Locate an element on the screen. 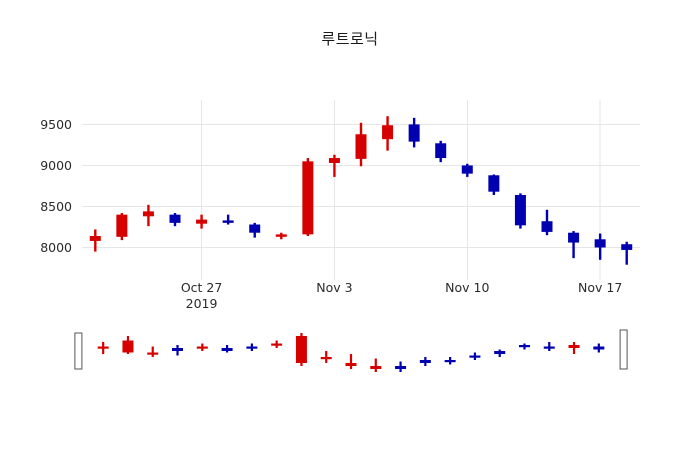 This screenshot has width=700, height=450. y-tick-label: 9000 is located at coordinates (56, 165).